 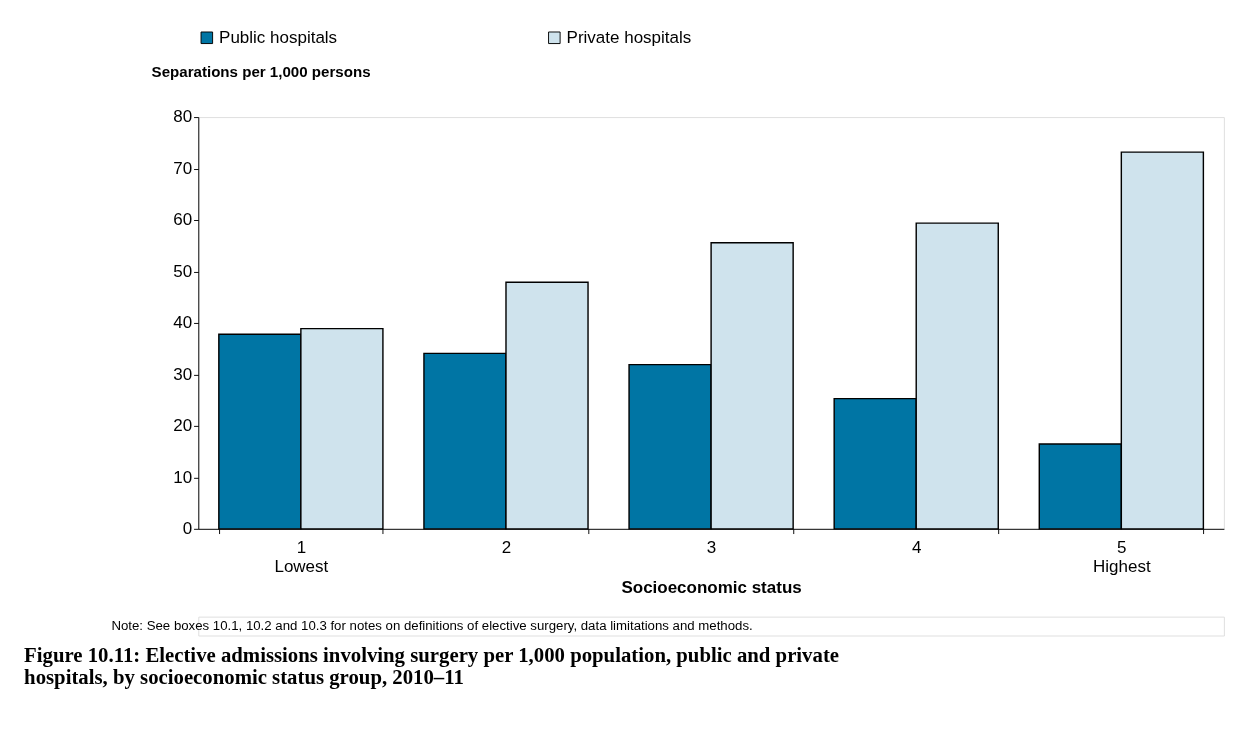 I want to click on y-axis-title: Separations per 1,000 persons, so click(x=261, y=71).